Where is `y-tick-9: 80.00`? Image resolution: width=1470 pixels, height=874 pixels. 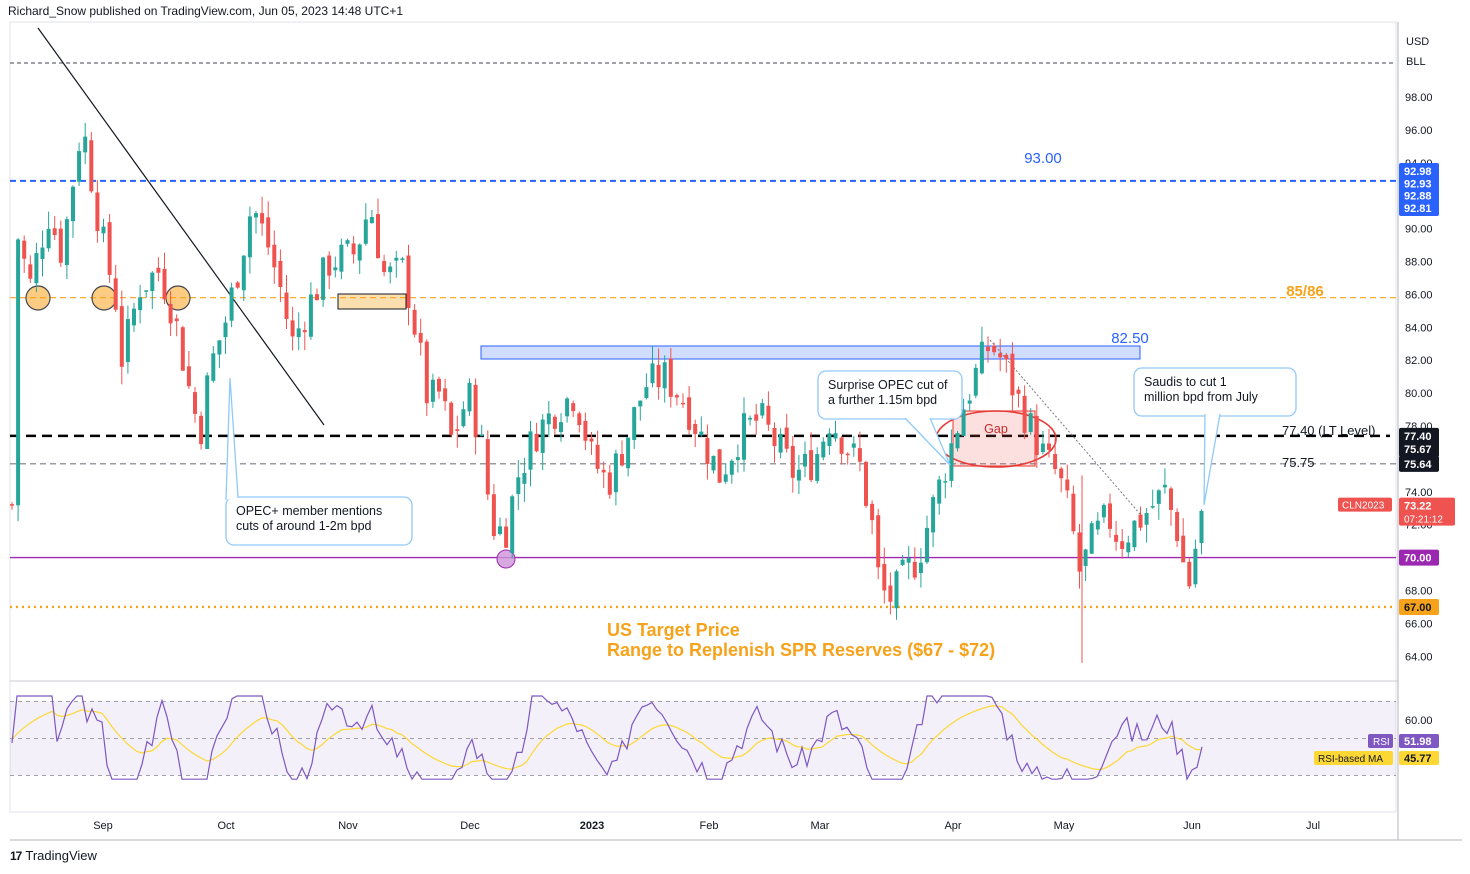
y-tick-9: 80.00 is located at coordinates (1419, 394).